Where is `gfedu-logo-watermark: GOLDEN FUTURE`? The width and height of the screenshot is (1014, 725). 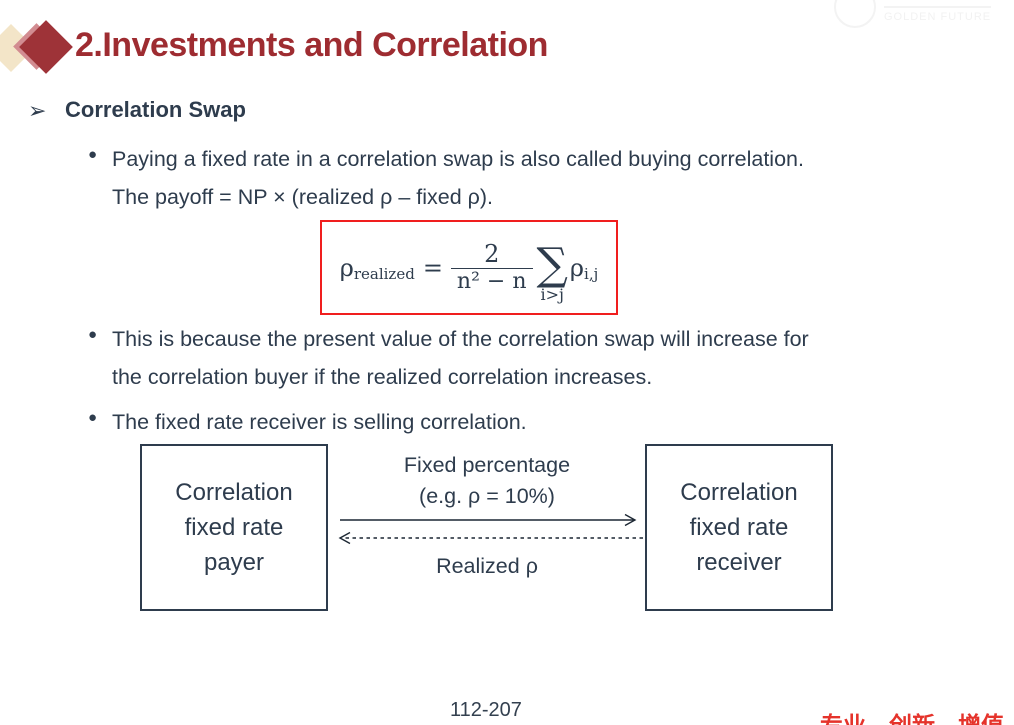 gfedu-logo-watermark: GOLDEN FUTURE is located at coordinates (915, 14).